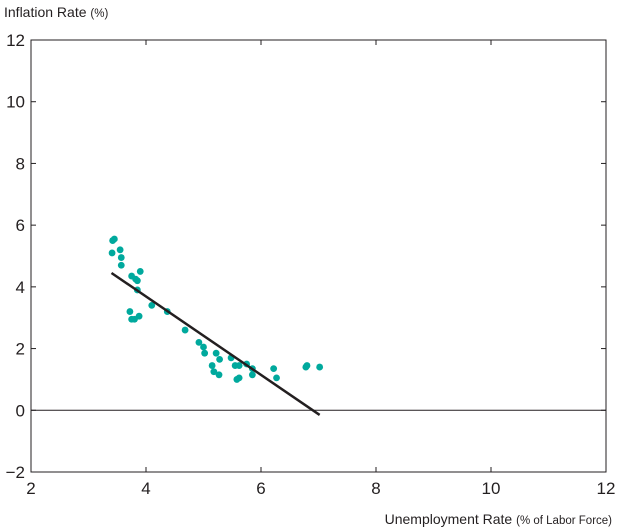 This screenshot has height=532, width=621. I want to click on x-axis-unit: (% of Labor Force), so click(564, 521).